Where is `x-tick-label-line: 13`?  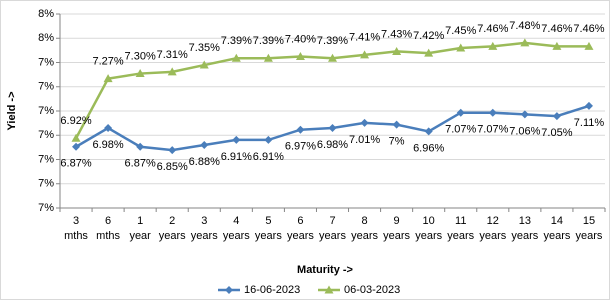 x-tick-label-line: 13 is located at coordinates (525, 221).